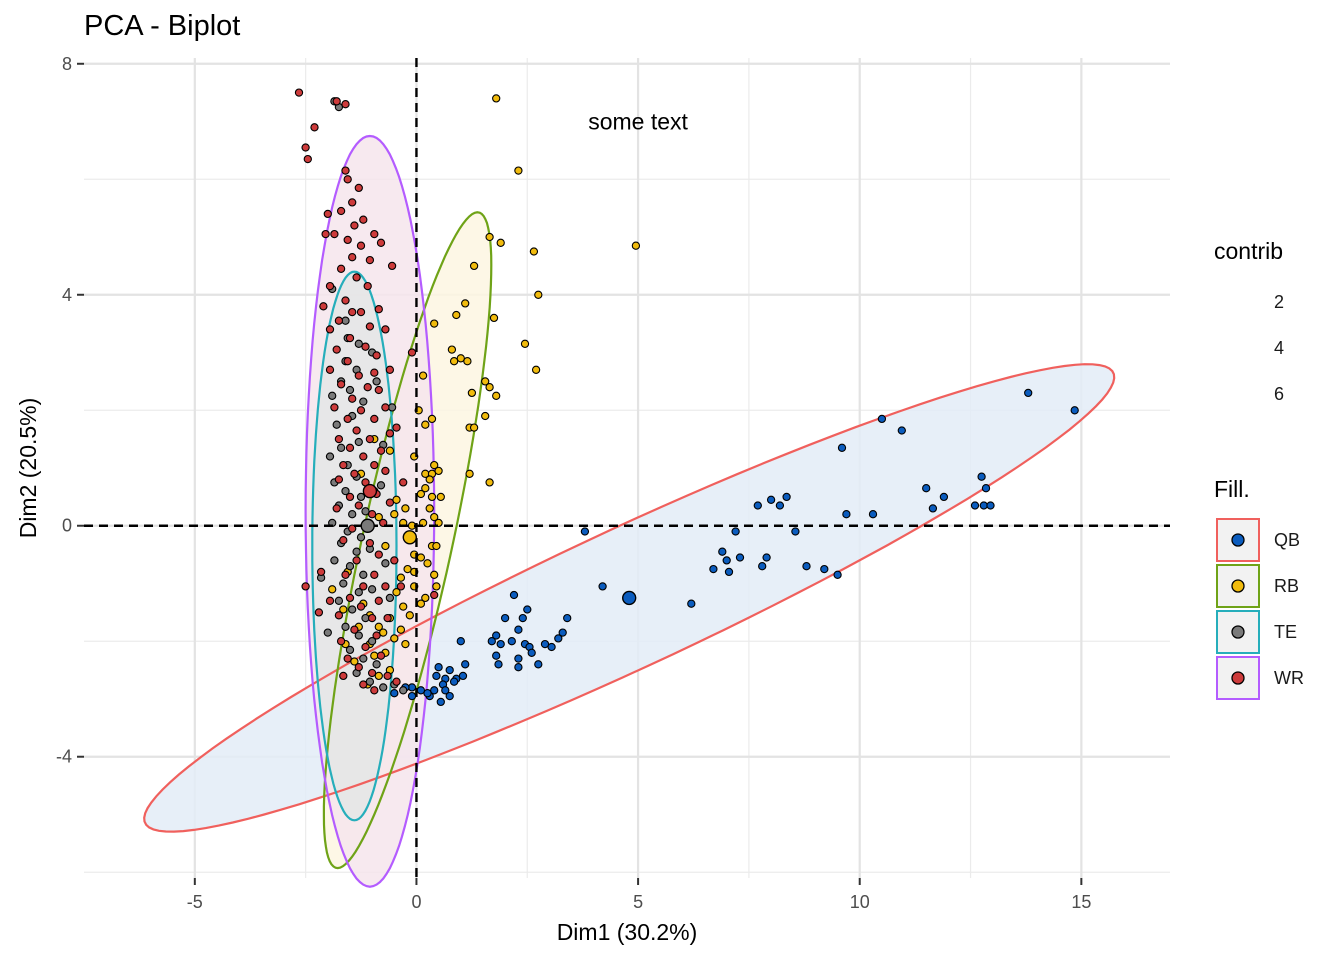 Image resolution: width=1344 pixels, height=960 pixels. I want to click on legend-key-point-rb, so click(1238, 586).